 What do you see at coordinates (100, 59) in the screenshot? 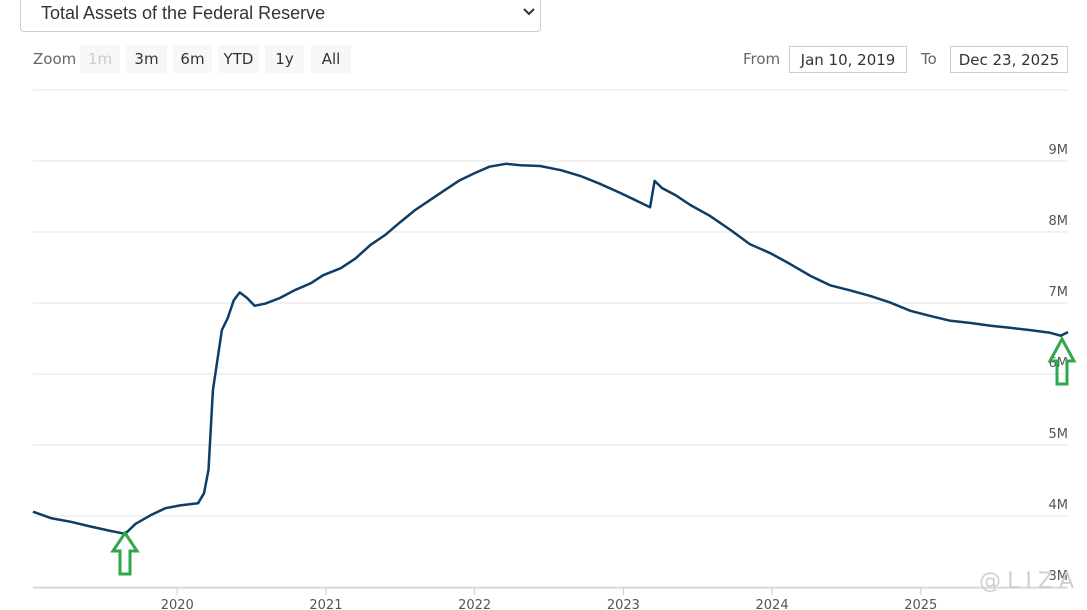
I see `zoom-button: 1m` at bounding box center [100, 59].